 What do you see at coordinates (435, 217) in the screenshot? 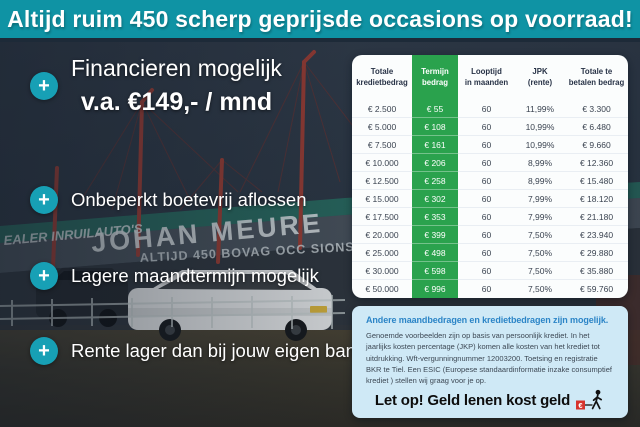
I see `table-cell: € 353` at bounding box center [435, 217].